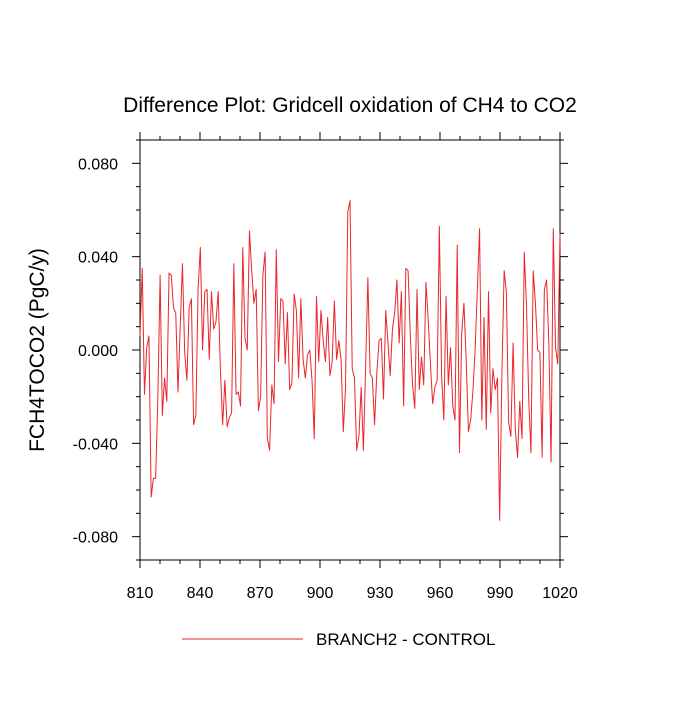 The width and height of the screenshot is (700, 705). I want to click on legend: BRANCH2 - CONTROL, so click(338, 639).